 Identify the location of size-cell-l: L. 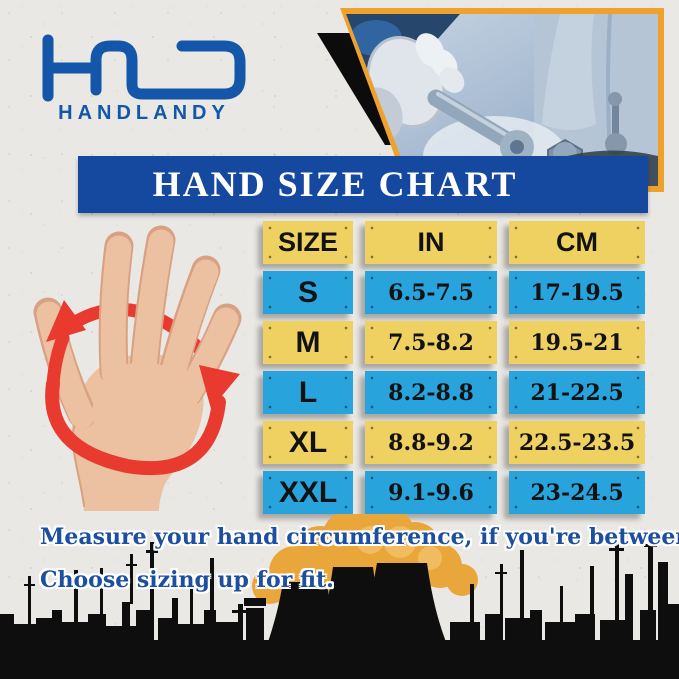
(308, 392).